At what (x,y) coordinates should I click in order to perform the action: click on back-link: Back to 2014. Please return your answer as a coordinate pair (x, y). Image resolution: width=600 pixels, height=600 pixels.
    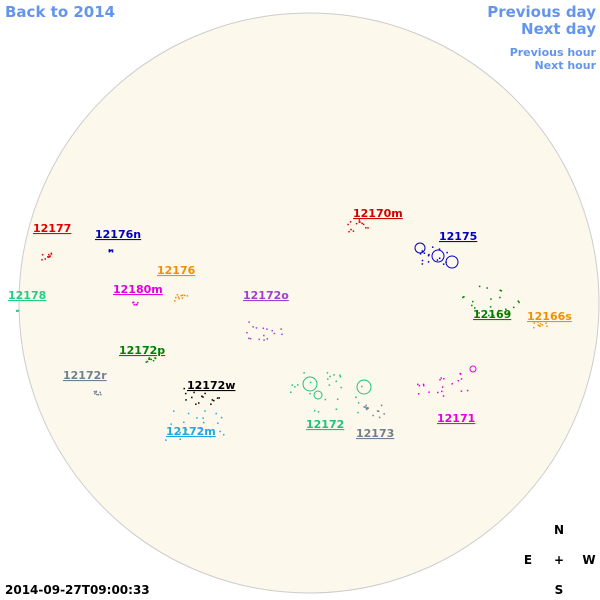
    Looking at the image, I should click on (60, 12).